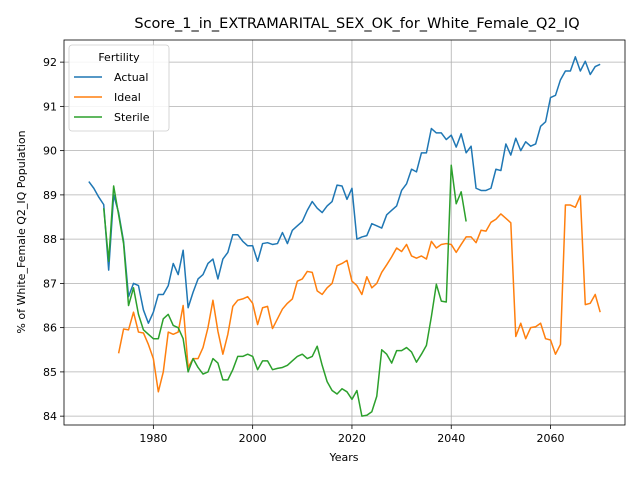 Image resolution: width=640 pixels, height=480 pixels. I want to click on x-axis: 1980 2000 2020 2040 2060, so click(352, 435).